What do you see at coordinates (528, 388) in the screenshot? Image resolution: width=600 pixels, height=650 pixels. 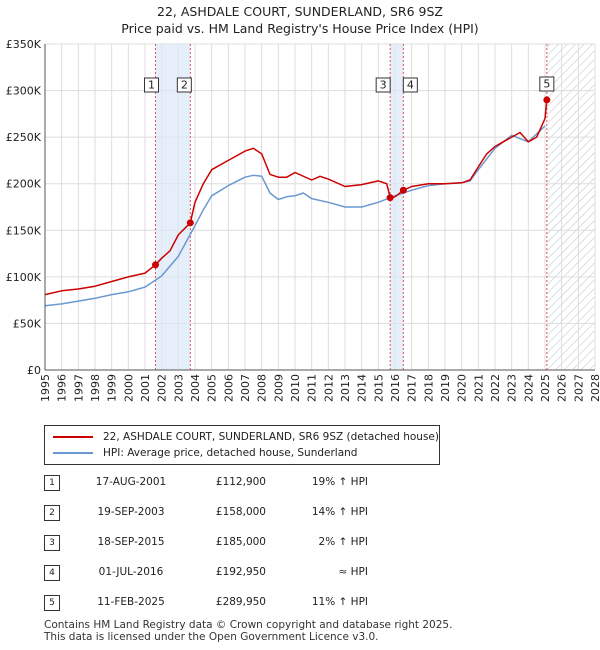 I see `x-tick-label: 2024` at bounding box center [528, 388].